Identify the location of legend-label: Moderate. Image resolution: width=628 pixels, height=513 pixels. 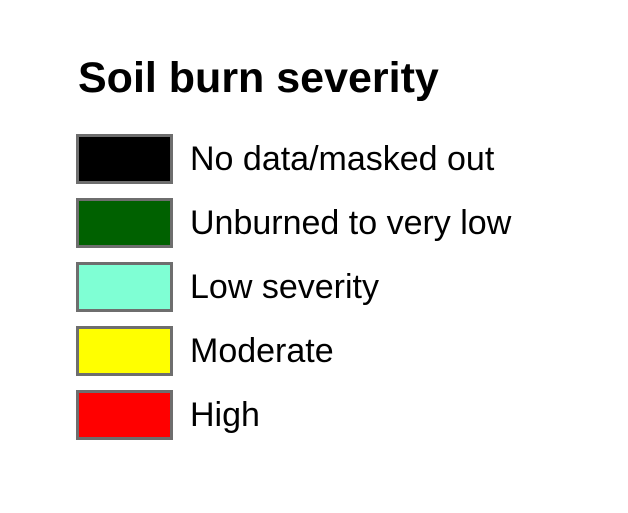
(262, 351).